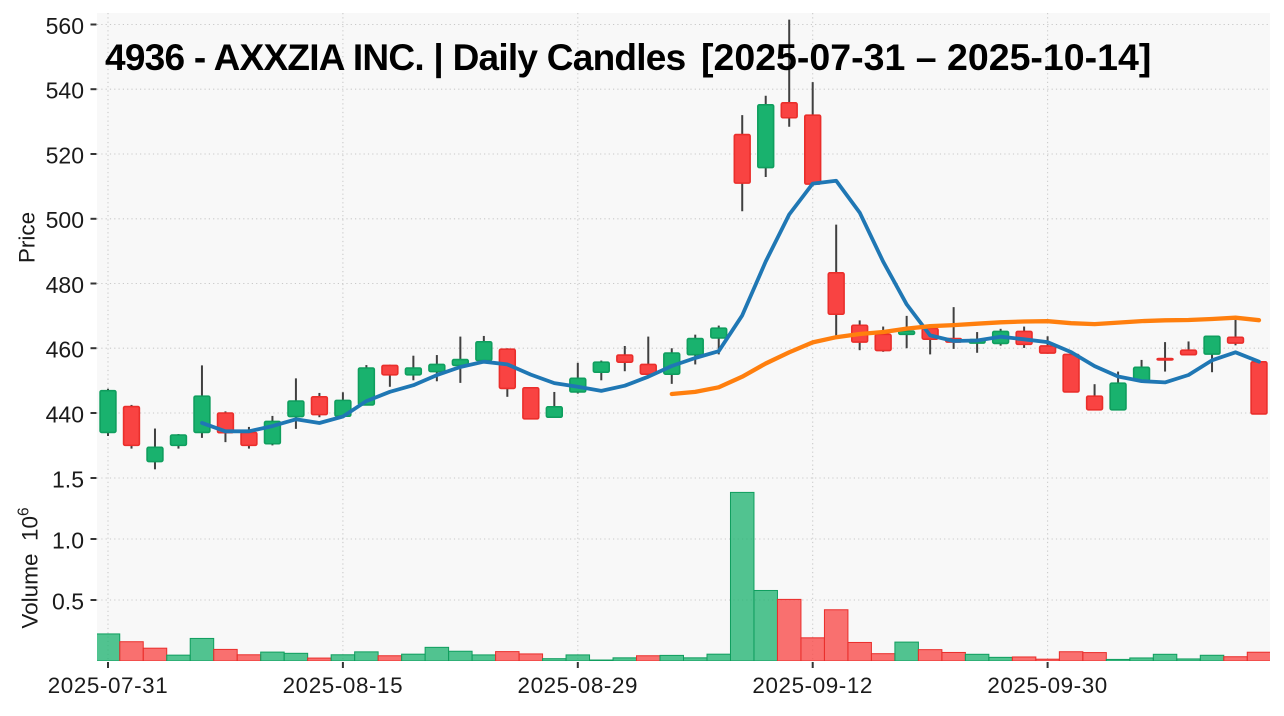 This screenshot has width=1284, height=716. Describe the element at coordinates (65, 155) in the screenshot. I see `svg-text: 520` at that location.